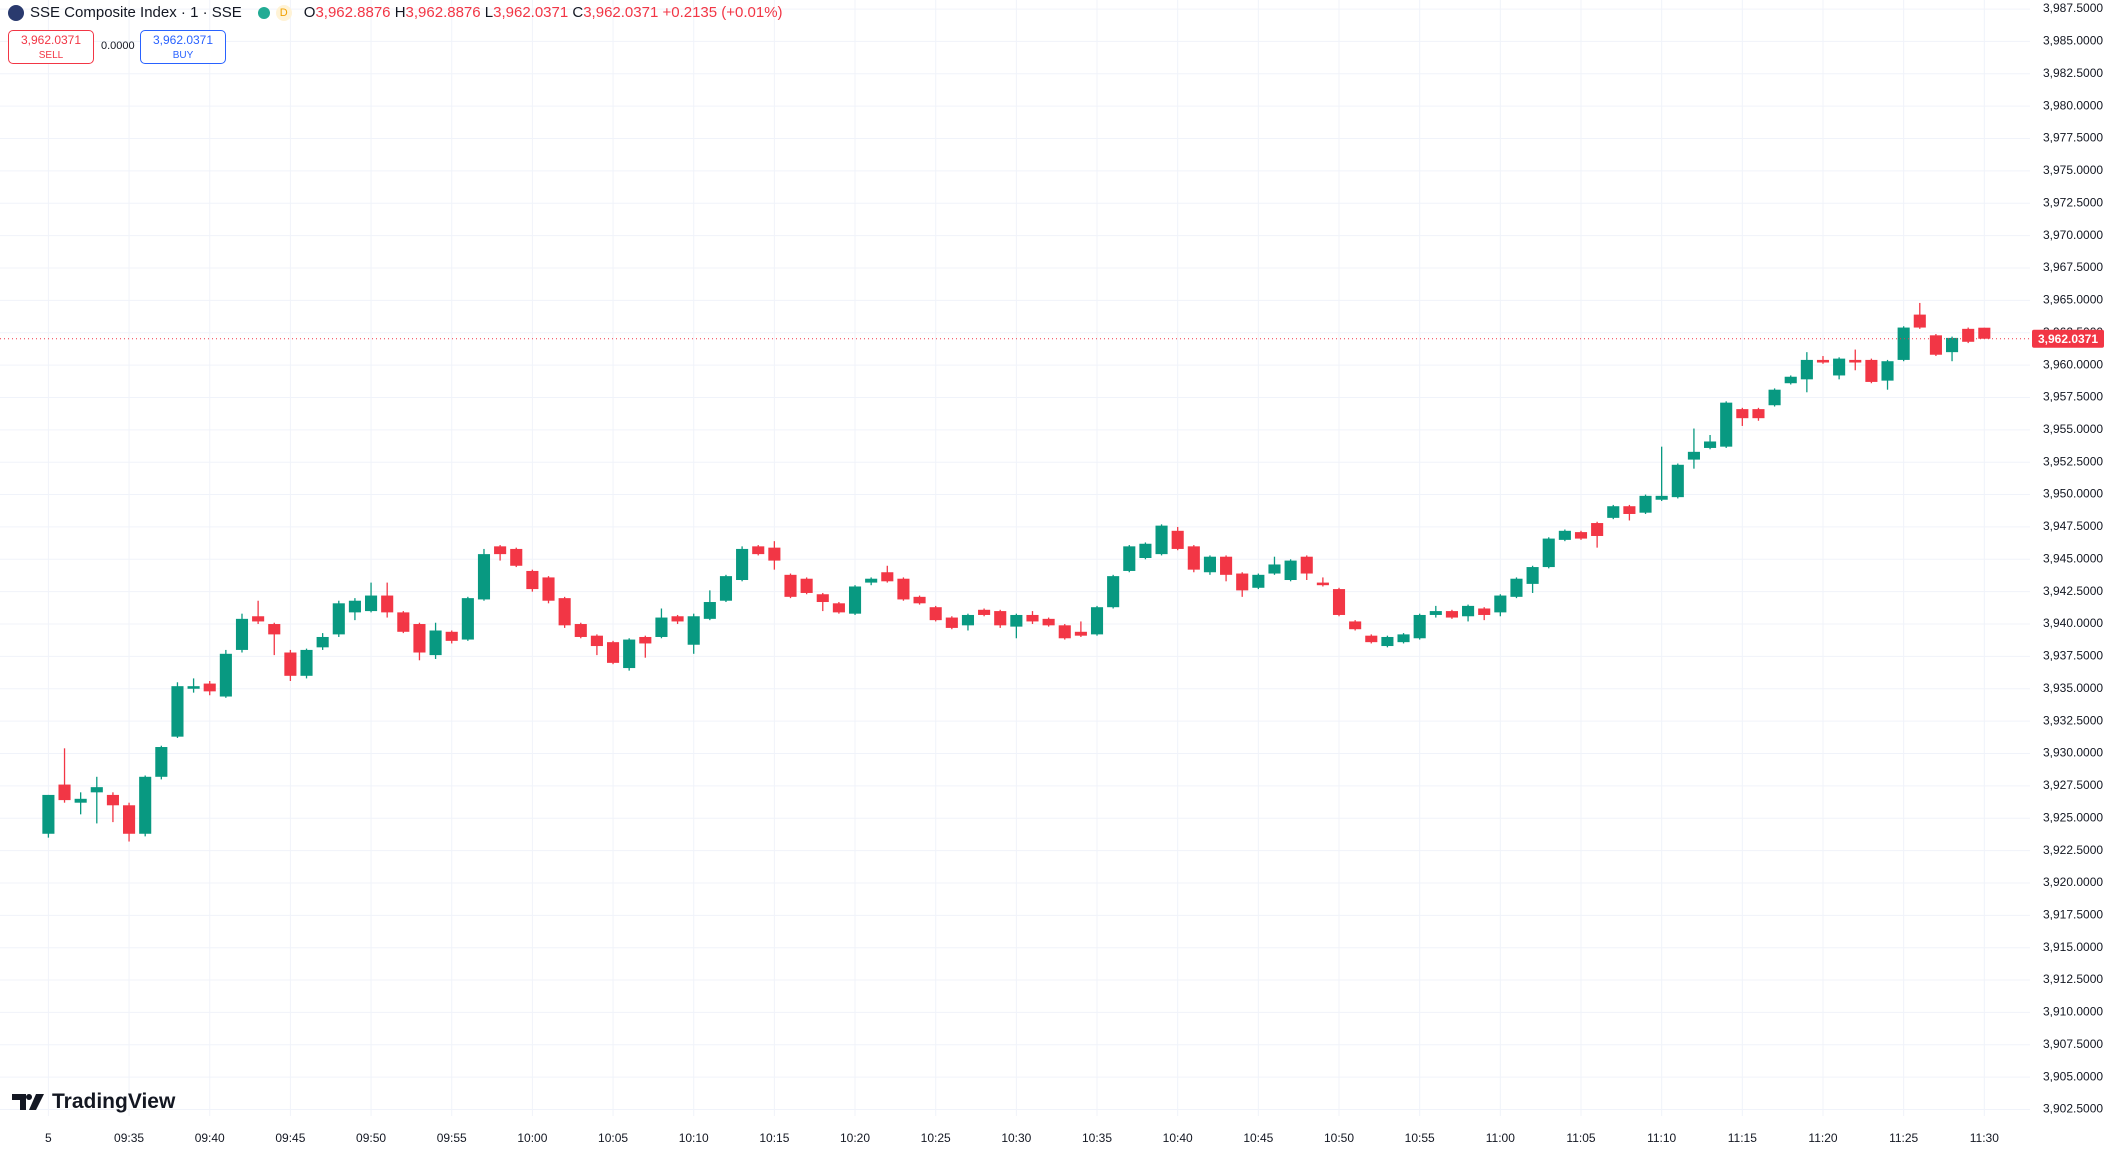 The image size is (2108, 1154). I want to click on status-dot, so click(263, 12).